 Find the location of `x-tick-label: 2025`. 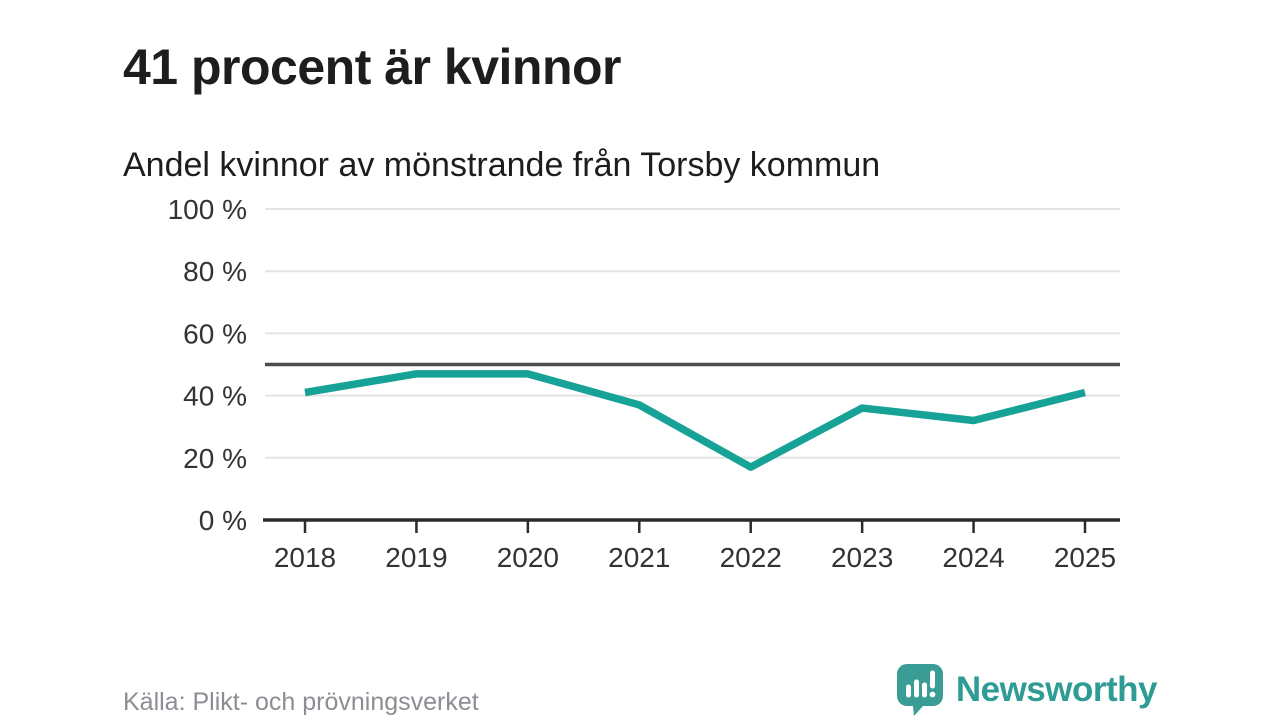

x-tick-label: 2025 is located at coordinates (1085, 557).